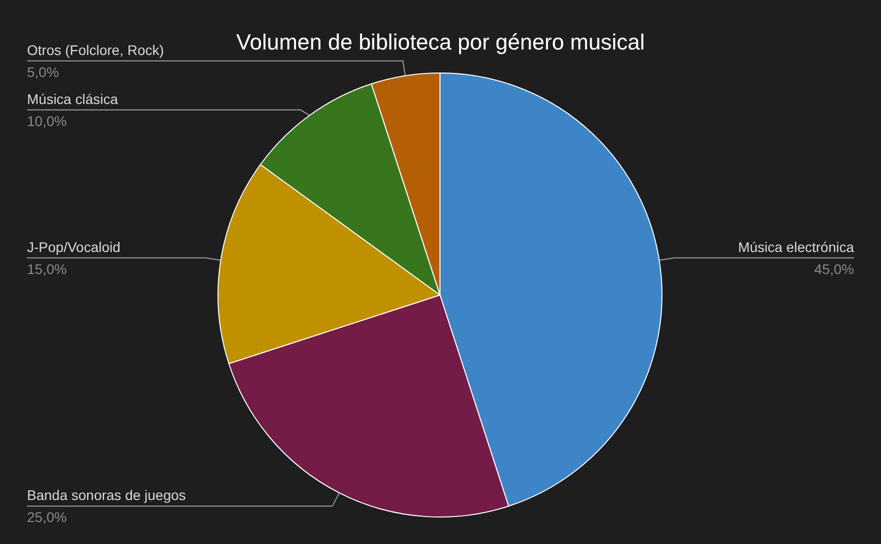 Image resolution: width=881 pixels, height=544 pixels. I want to click on slice-label: Música clásica, so click(72, 98).